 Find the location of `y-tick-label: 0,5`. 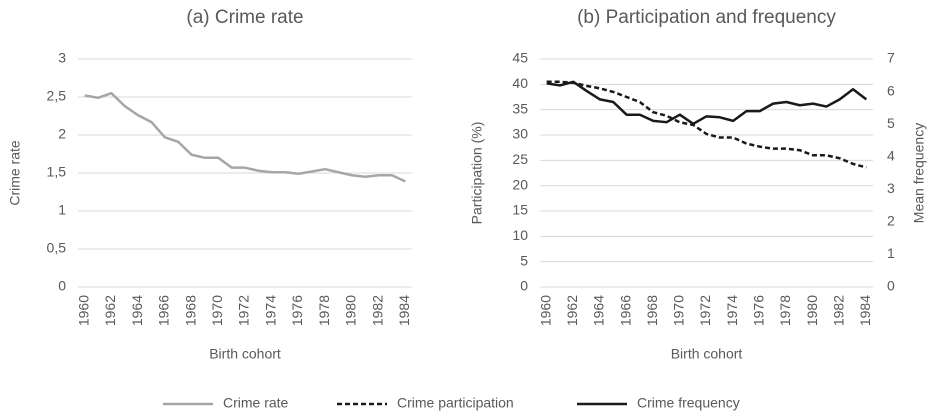

y-tick-label: 0,5 is located at coordinates (57, 248).